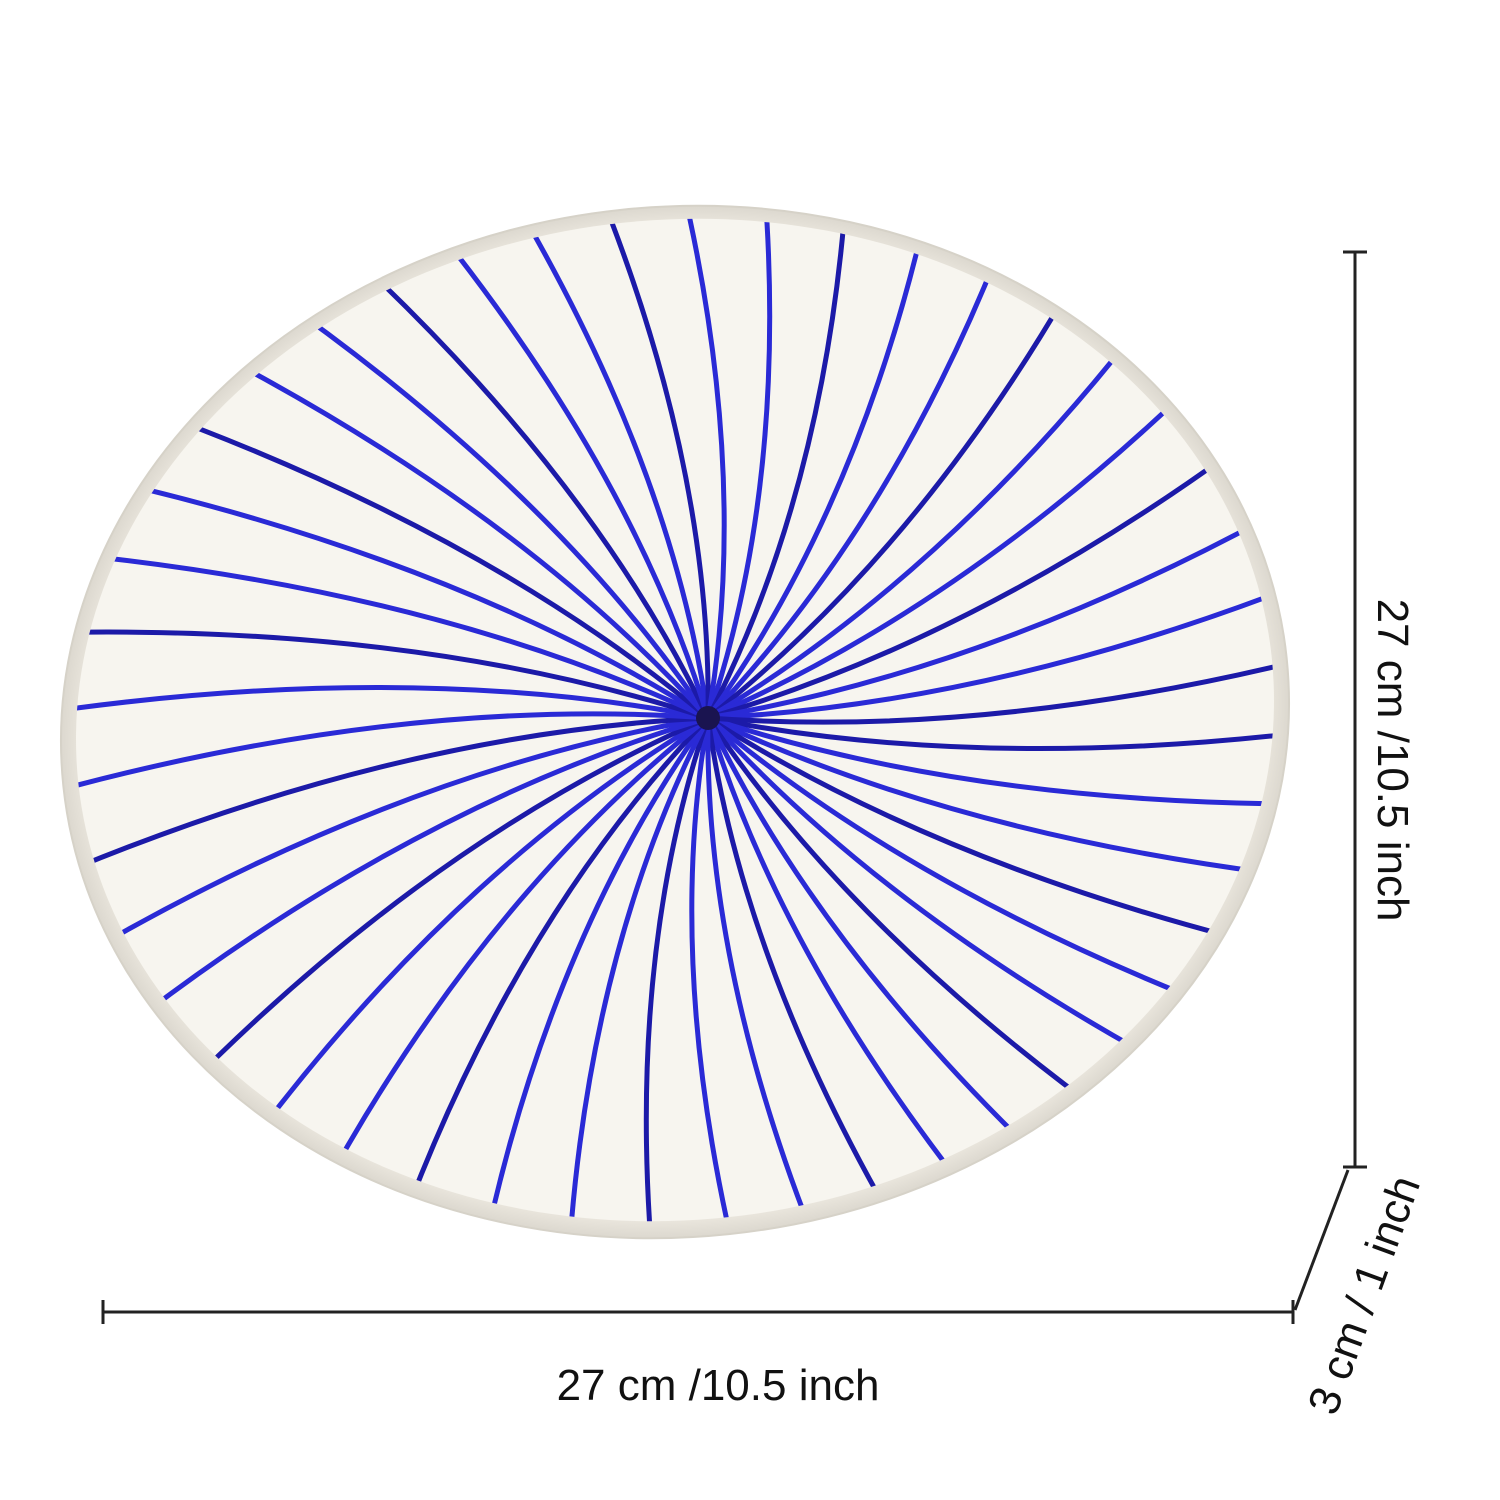 The width and height of the screenshot is (1500, 1500). I want to click on width-label: 27 cm /10.5 inch, so click(718, 1385).